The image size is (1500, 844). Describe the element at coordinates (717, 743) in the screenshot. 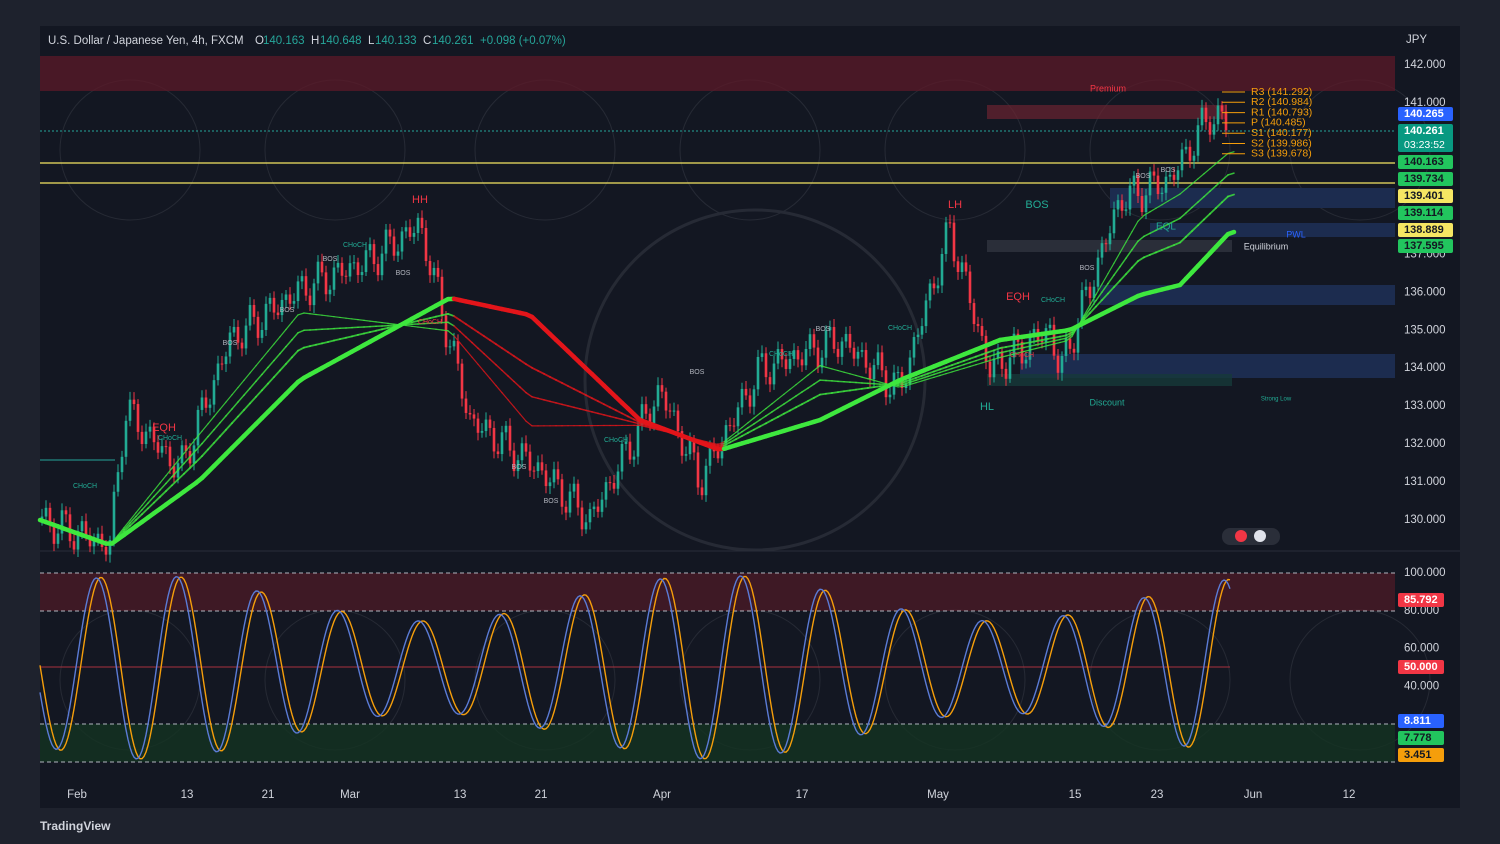

I see `oversold-zone` at that location.